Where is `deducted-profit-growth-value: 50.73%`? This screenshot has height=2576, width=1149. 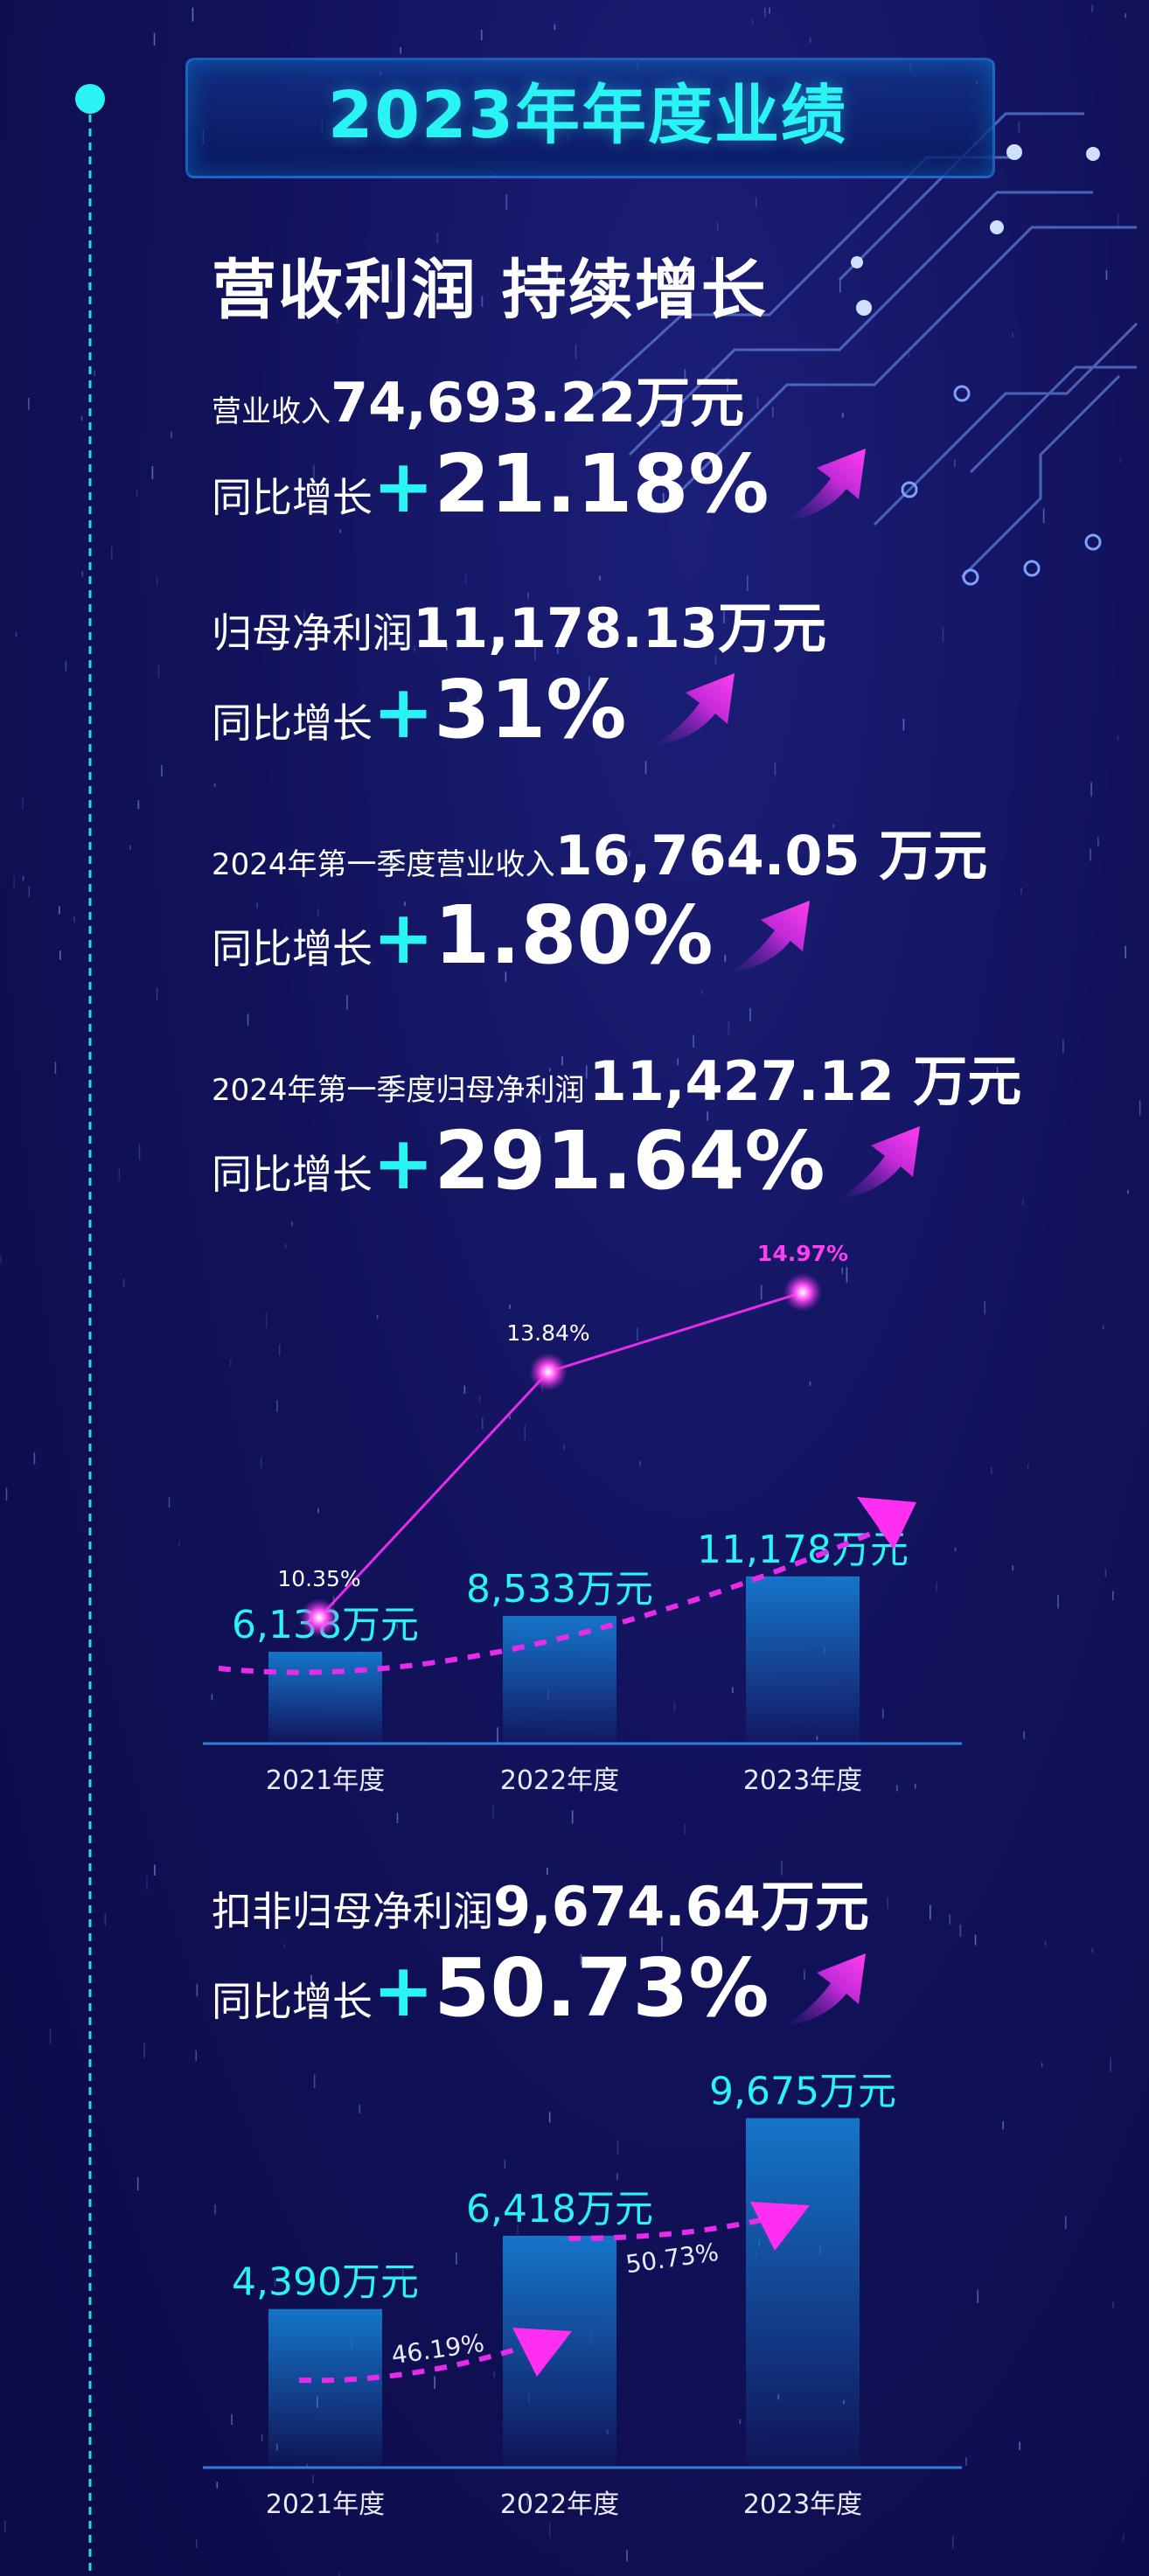 deducted-profit-growth-value: 50.73% is located at coordinates (601, 1988).